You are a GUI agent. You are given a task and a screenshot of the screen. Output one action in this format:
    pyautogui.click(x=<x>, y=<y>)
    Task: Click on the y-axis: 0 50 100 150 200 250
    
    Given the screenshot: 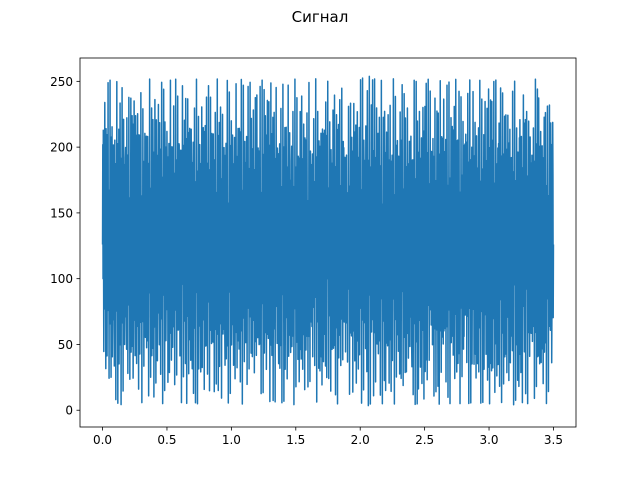 What is the action you would take?
    pyautogui.click(x=65, y=246)
    